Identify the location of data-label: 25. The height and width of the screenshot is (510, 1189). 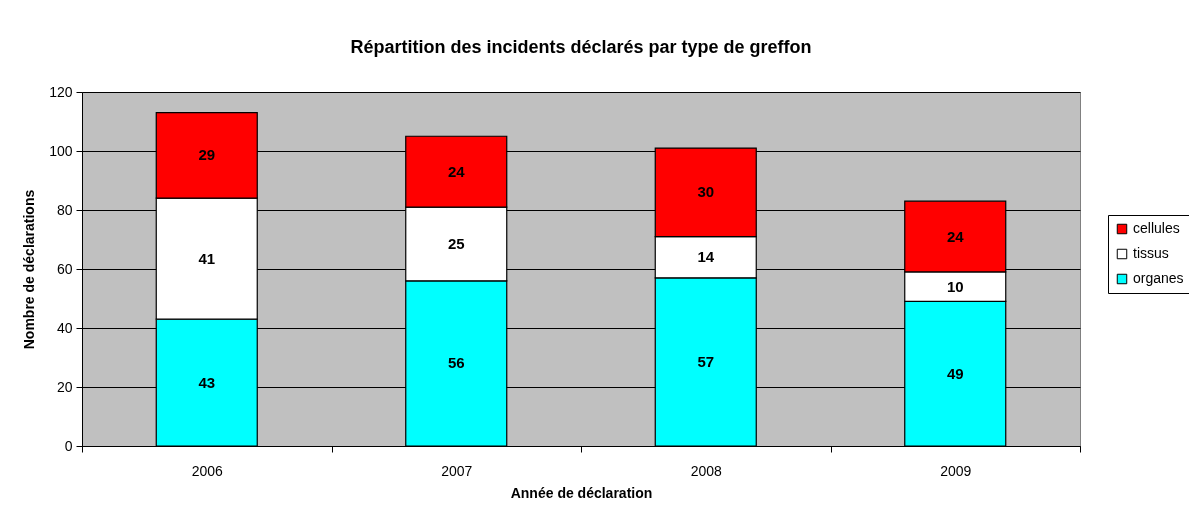
(456, 243).